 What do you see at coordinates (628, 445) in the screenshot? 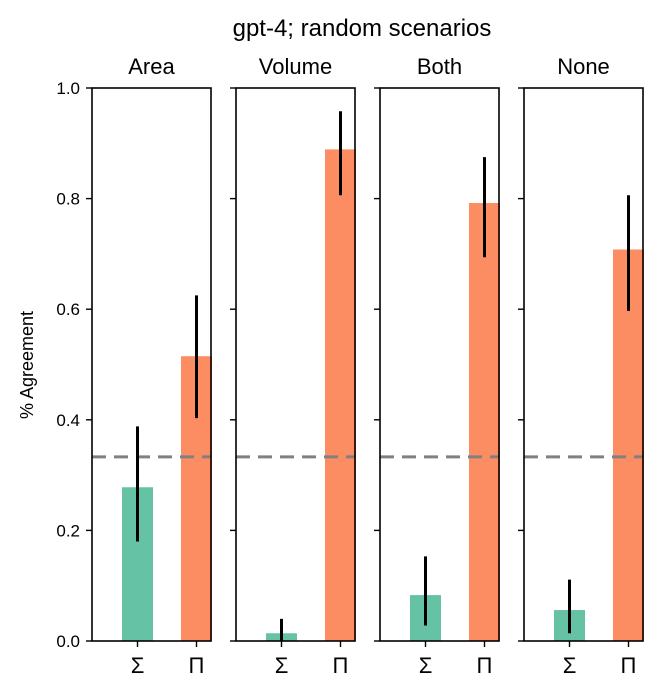
I see `bar-none-pi` at bounding box center [628, 445].